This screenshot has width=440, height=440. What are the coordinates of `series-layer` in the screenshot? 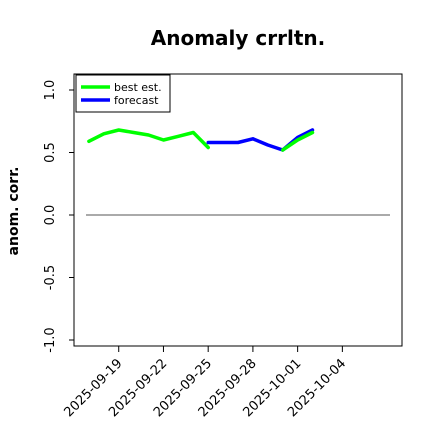 It's located at (201, 140).